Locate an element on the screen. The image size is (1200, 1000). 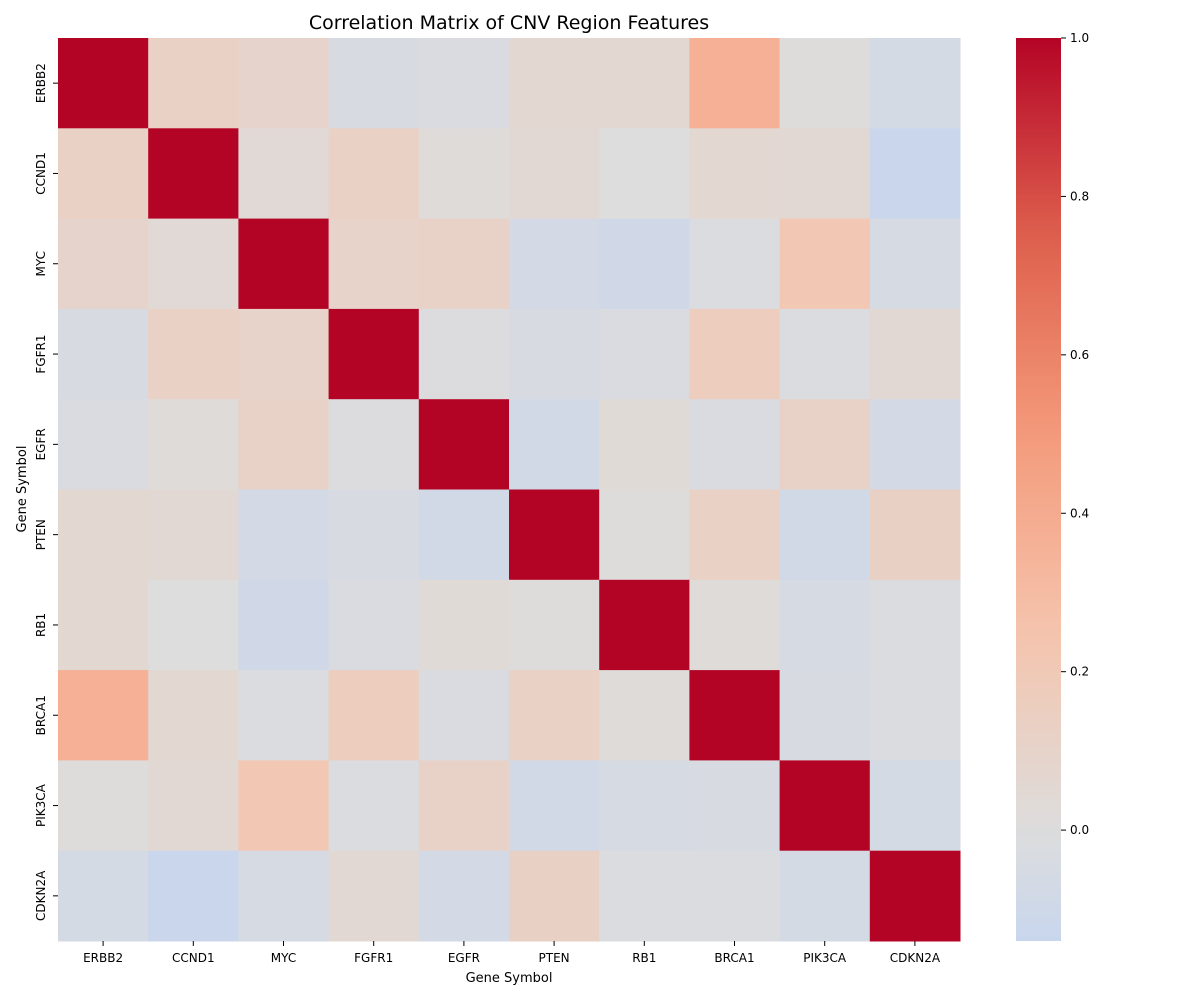
colorbar-tick-label: 0.6 is located at coordinates (1079, 355).